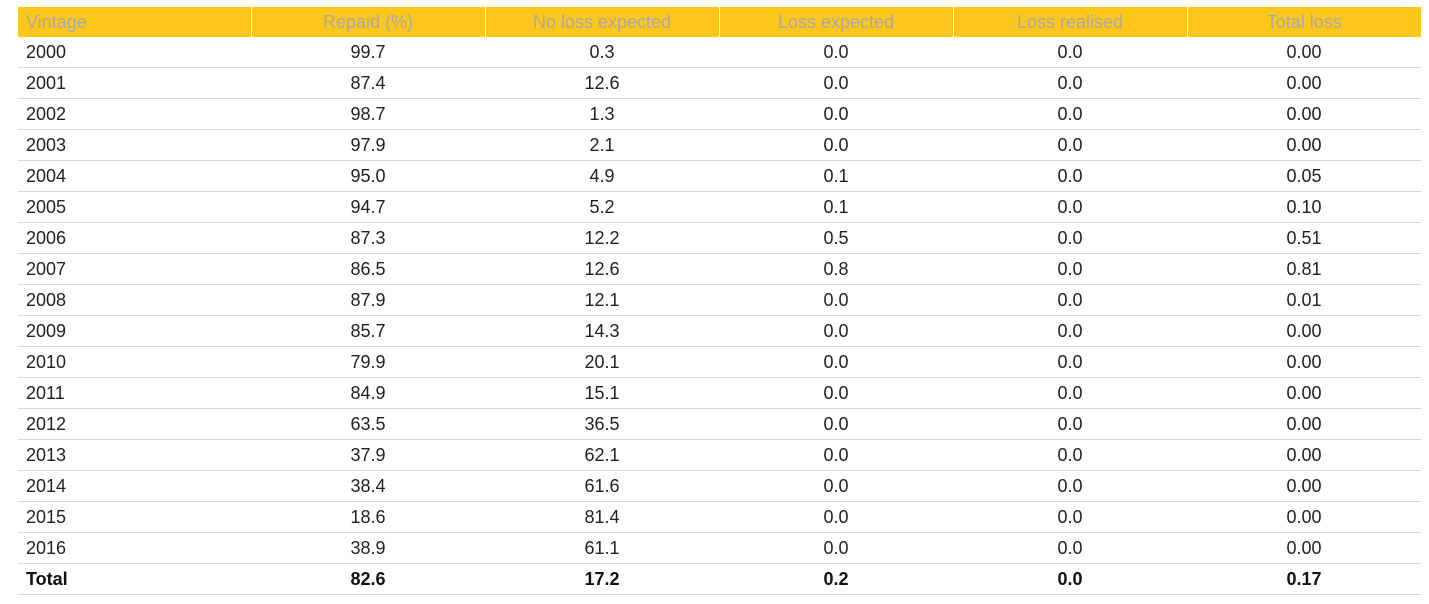 The height and width of the screenshot is (604, 1429). What do you see at coordinates (134, 145) in the screenshot?
I see `cell-vintage: 2003` at bounding box center [134, 145].